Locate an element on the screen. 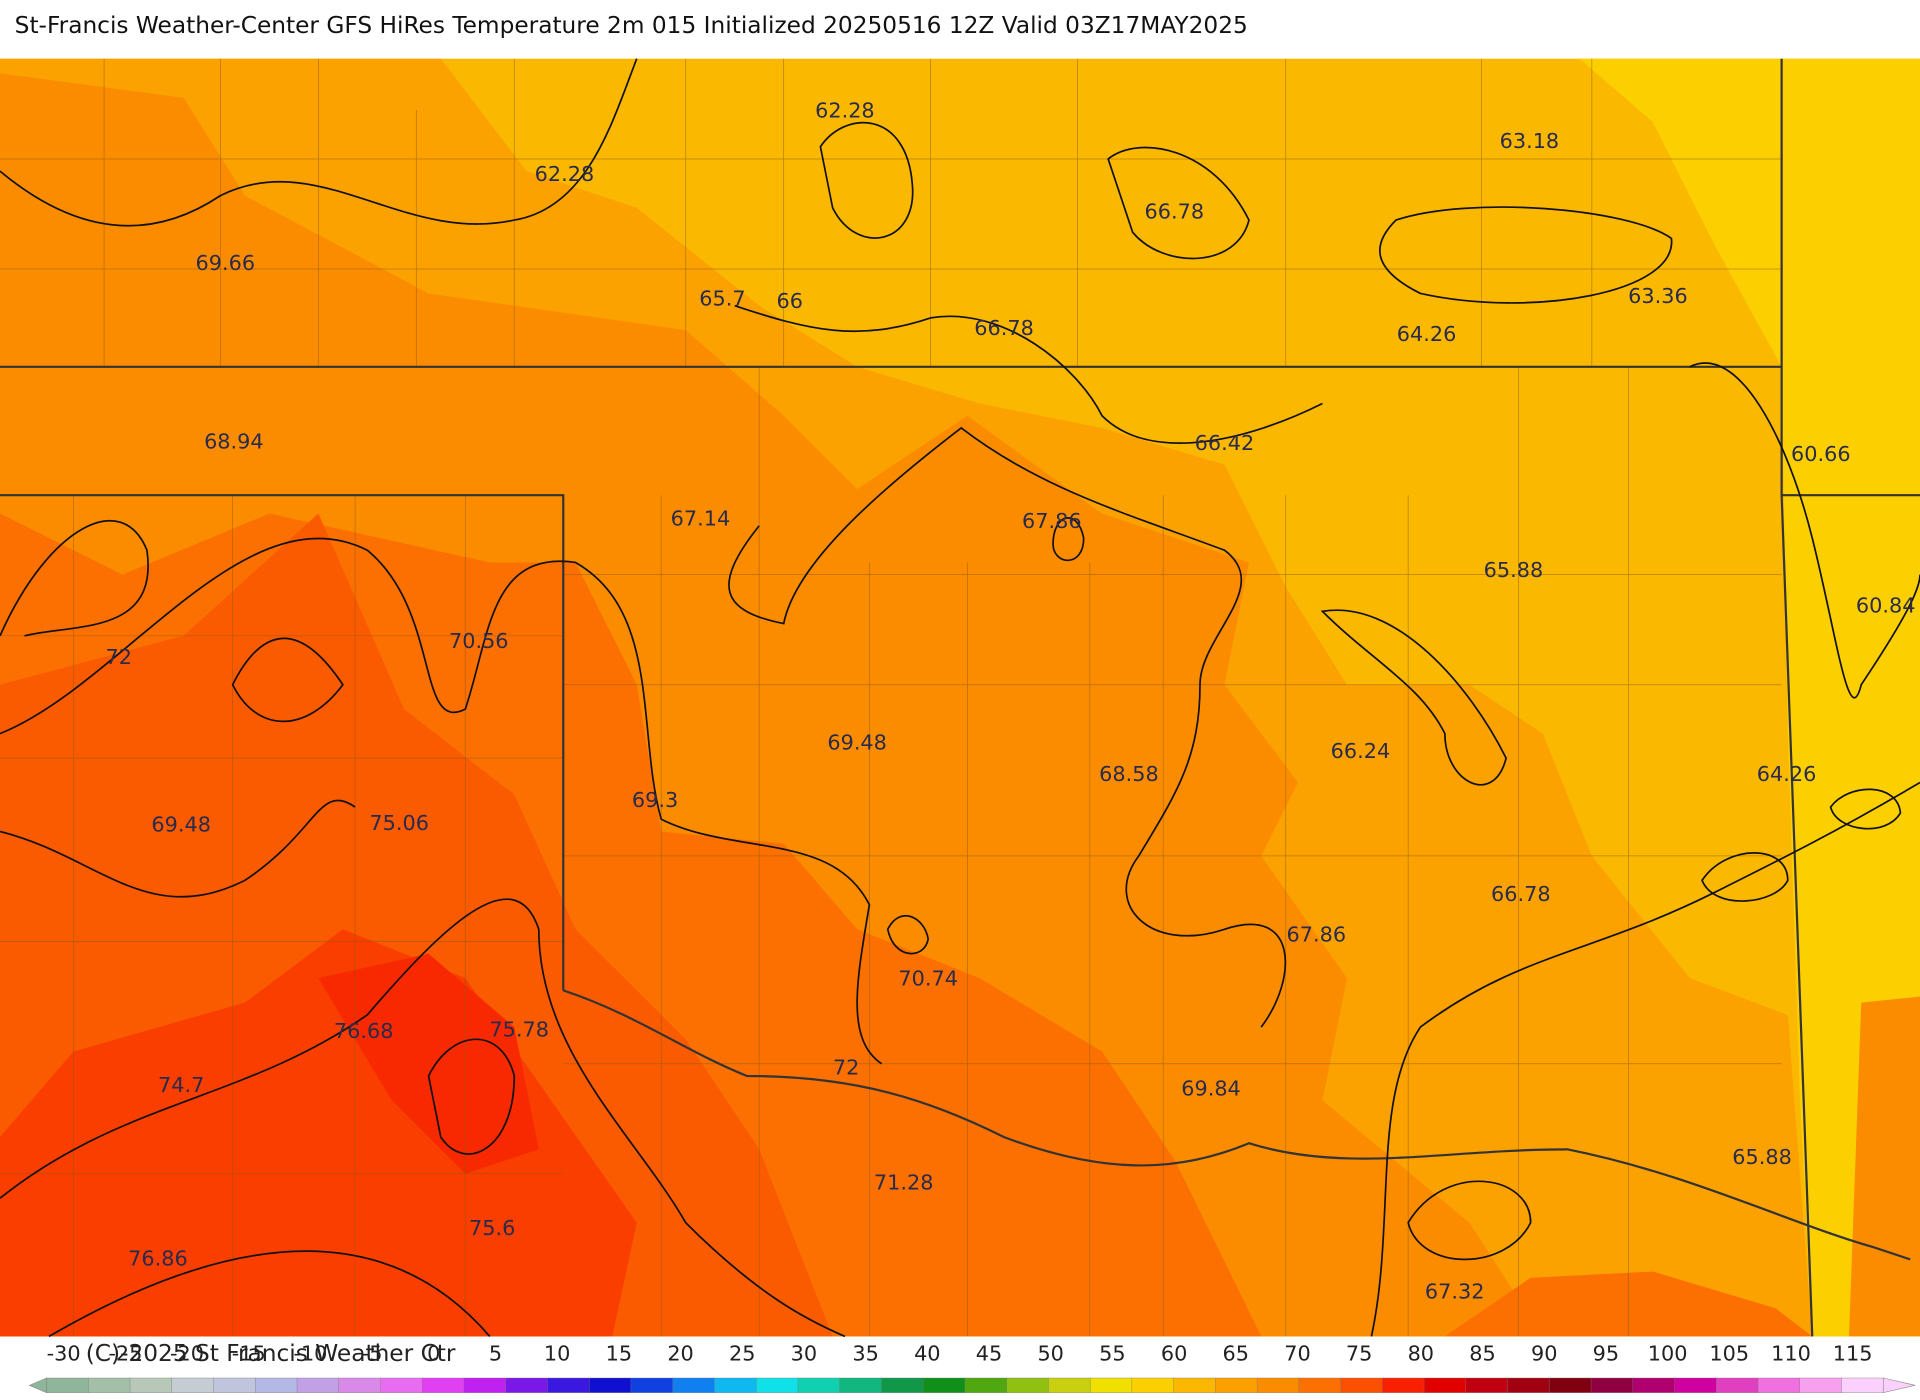 Image resolution: width=1920 pixels, height=1400 pixels. colorbar-tick-label: 20 is located at coordinates (680, 1354).